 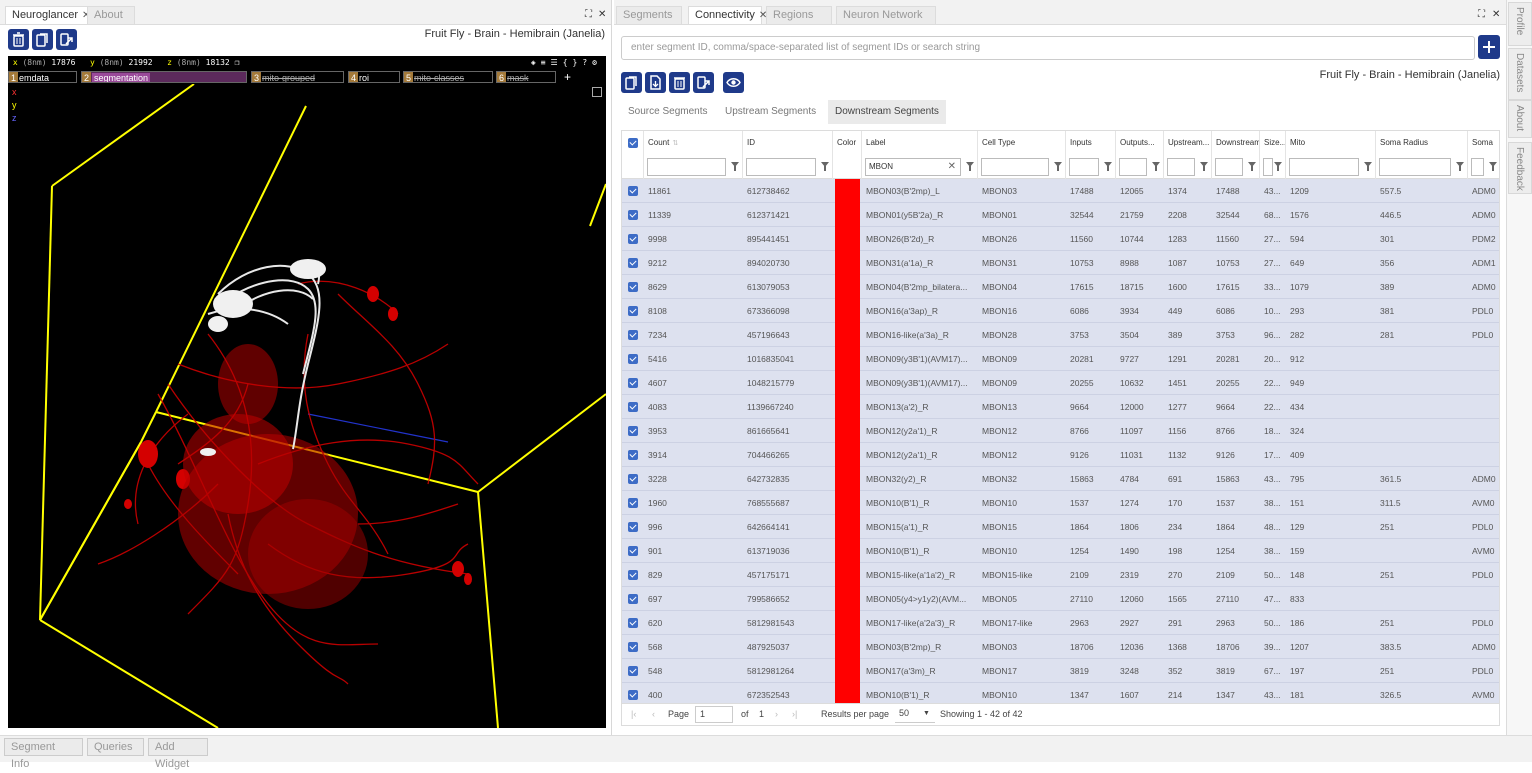 What do you see at coordinates (1520, 24) in the screenshot?
I see `side-tab-profile: Profile` at bounding box center [1520, 24].